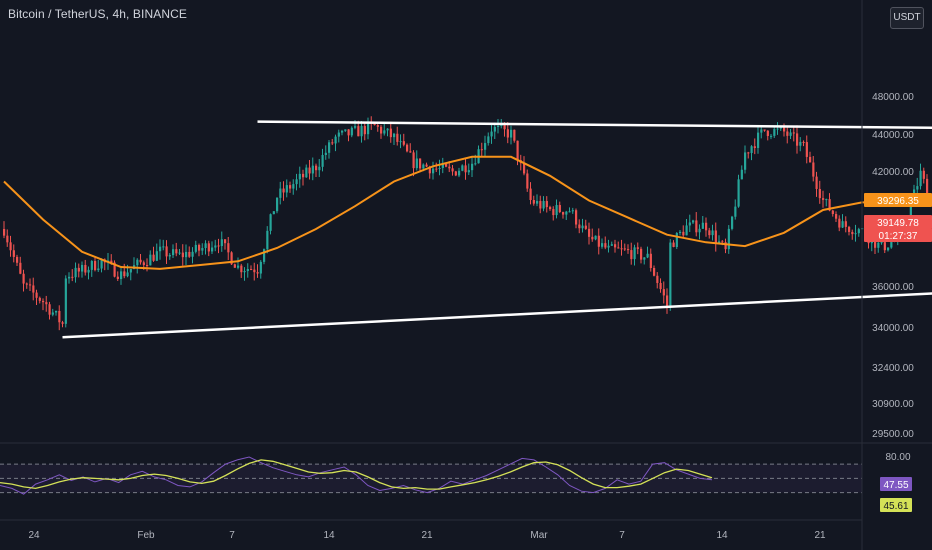 Image resolution: width=932 pixels, height=550 pixels. I want to click on price-tick-label: 34000.00, so click(893, 328).